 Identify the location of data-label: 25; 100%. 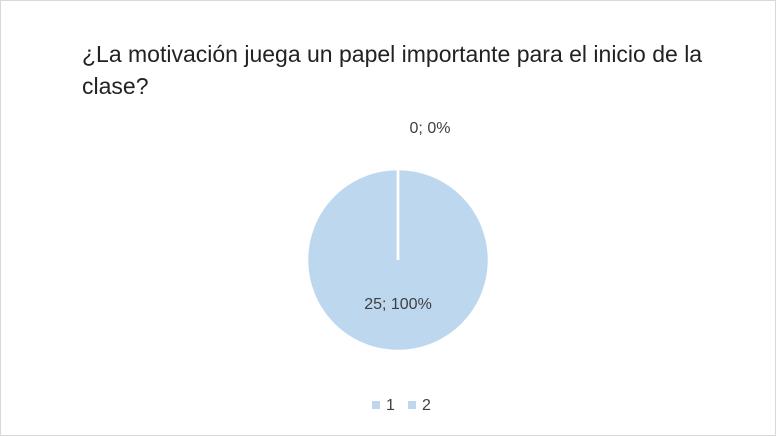
(398, 304).